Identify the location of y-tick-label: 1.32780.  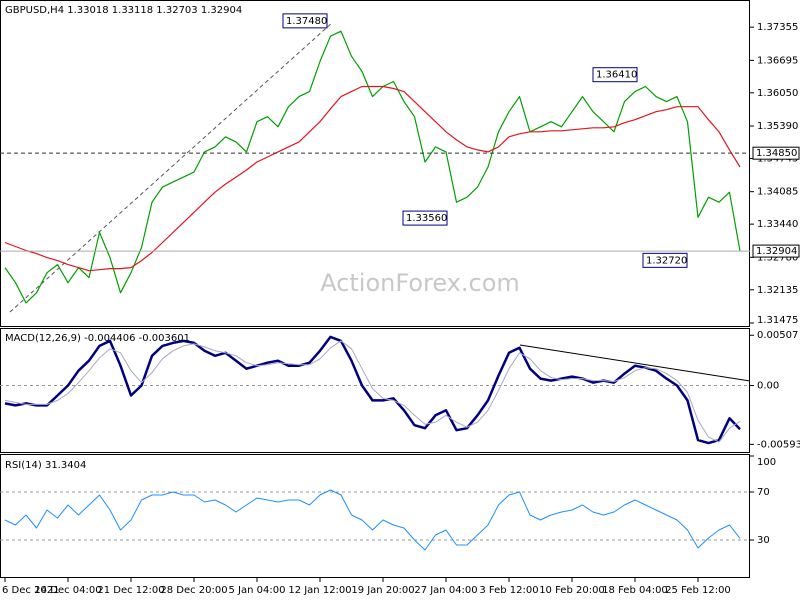
(777, 257).